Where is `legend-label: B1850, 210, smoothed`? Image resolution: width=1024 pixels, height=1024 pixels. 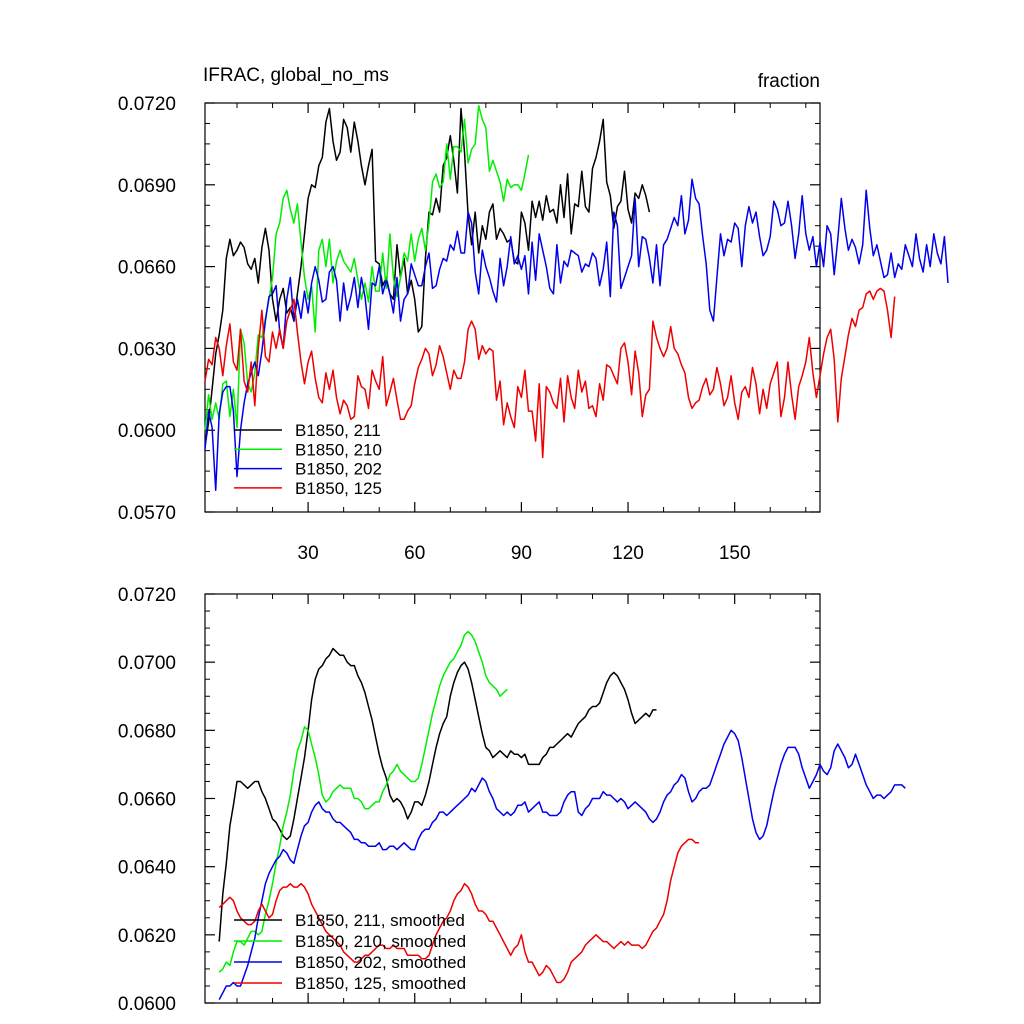 legend-label: B1850, 210, smoothed is located at coordinates (380, 941).